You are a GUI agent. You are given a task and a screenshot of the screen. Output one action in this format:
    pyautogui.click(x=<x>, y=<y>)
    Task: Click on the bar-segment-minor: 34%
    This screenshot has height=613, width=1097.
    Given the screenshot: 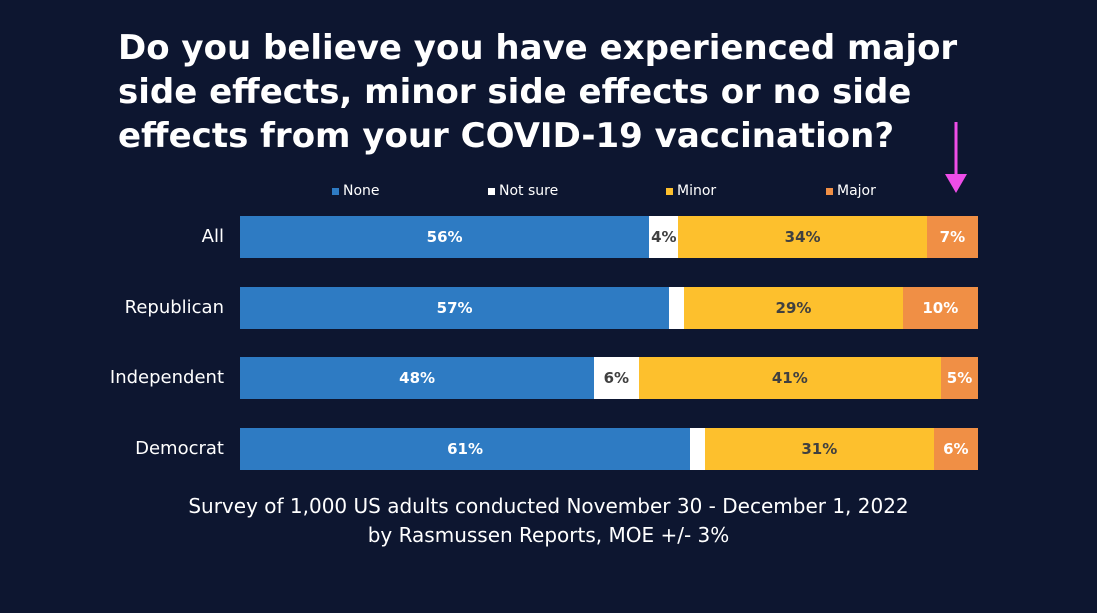 What is the action you would take?
    pyautogui.click(x=802, y=237)
    